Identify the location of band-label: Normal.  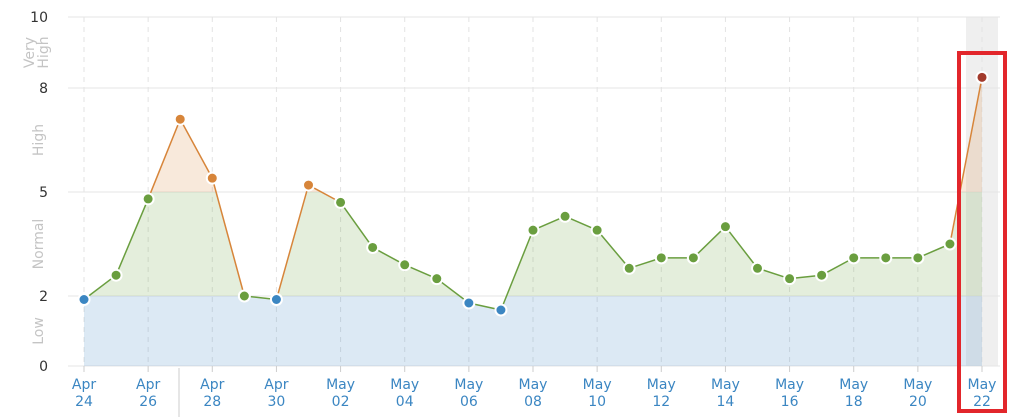
(39, 244).